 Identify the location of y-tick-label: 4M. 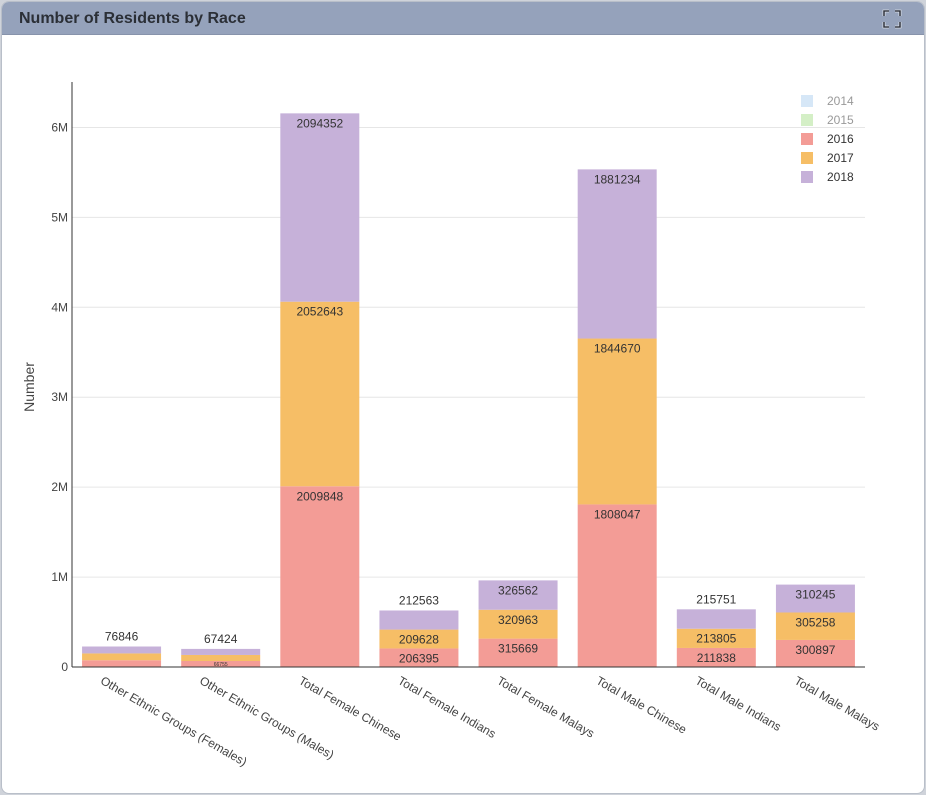
(59, 307).